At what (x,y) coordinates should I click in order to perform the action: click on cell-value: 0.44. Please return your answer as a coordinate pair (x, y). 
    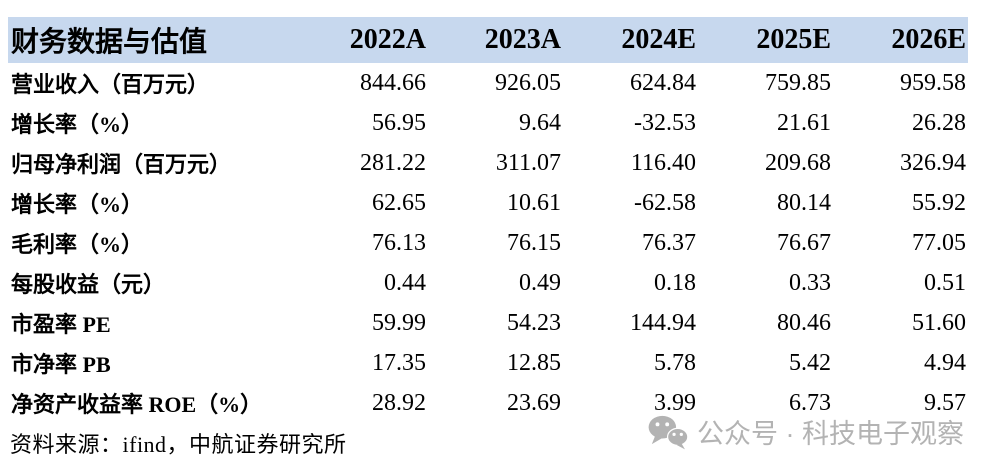
    Looking at the image, I should click on (405, 282).